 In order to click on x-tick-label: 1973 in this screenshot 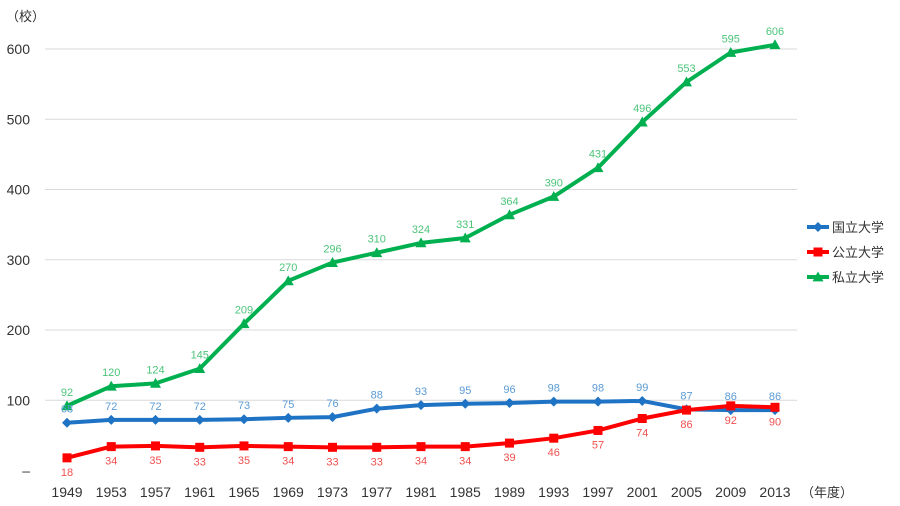, I will do `click(332, 492)`.